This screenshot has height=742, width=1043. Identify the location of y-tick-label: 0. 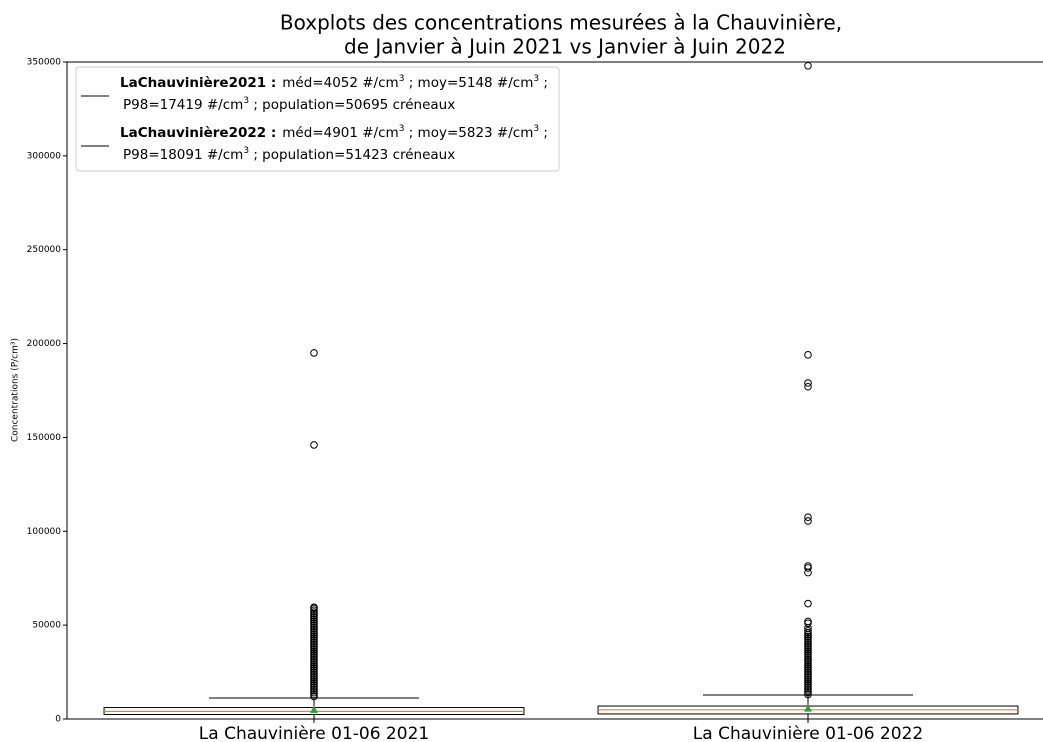
(58, 720).